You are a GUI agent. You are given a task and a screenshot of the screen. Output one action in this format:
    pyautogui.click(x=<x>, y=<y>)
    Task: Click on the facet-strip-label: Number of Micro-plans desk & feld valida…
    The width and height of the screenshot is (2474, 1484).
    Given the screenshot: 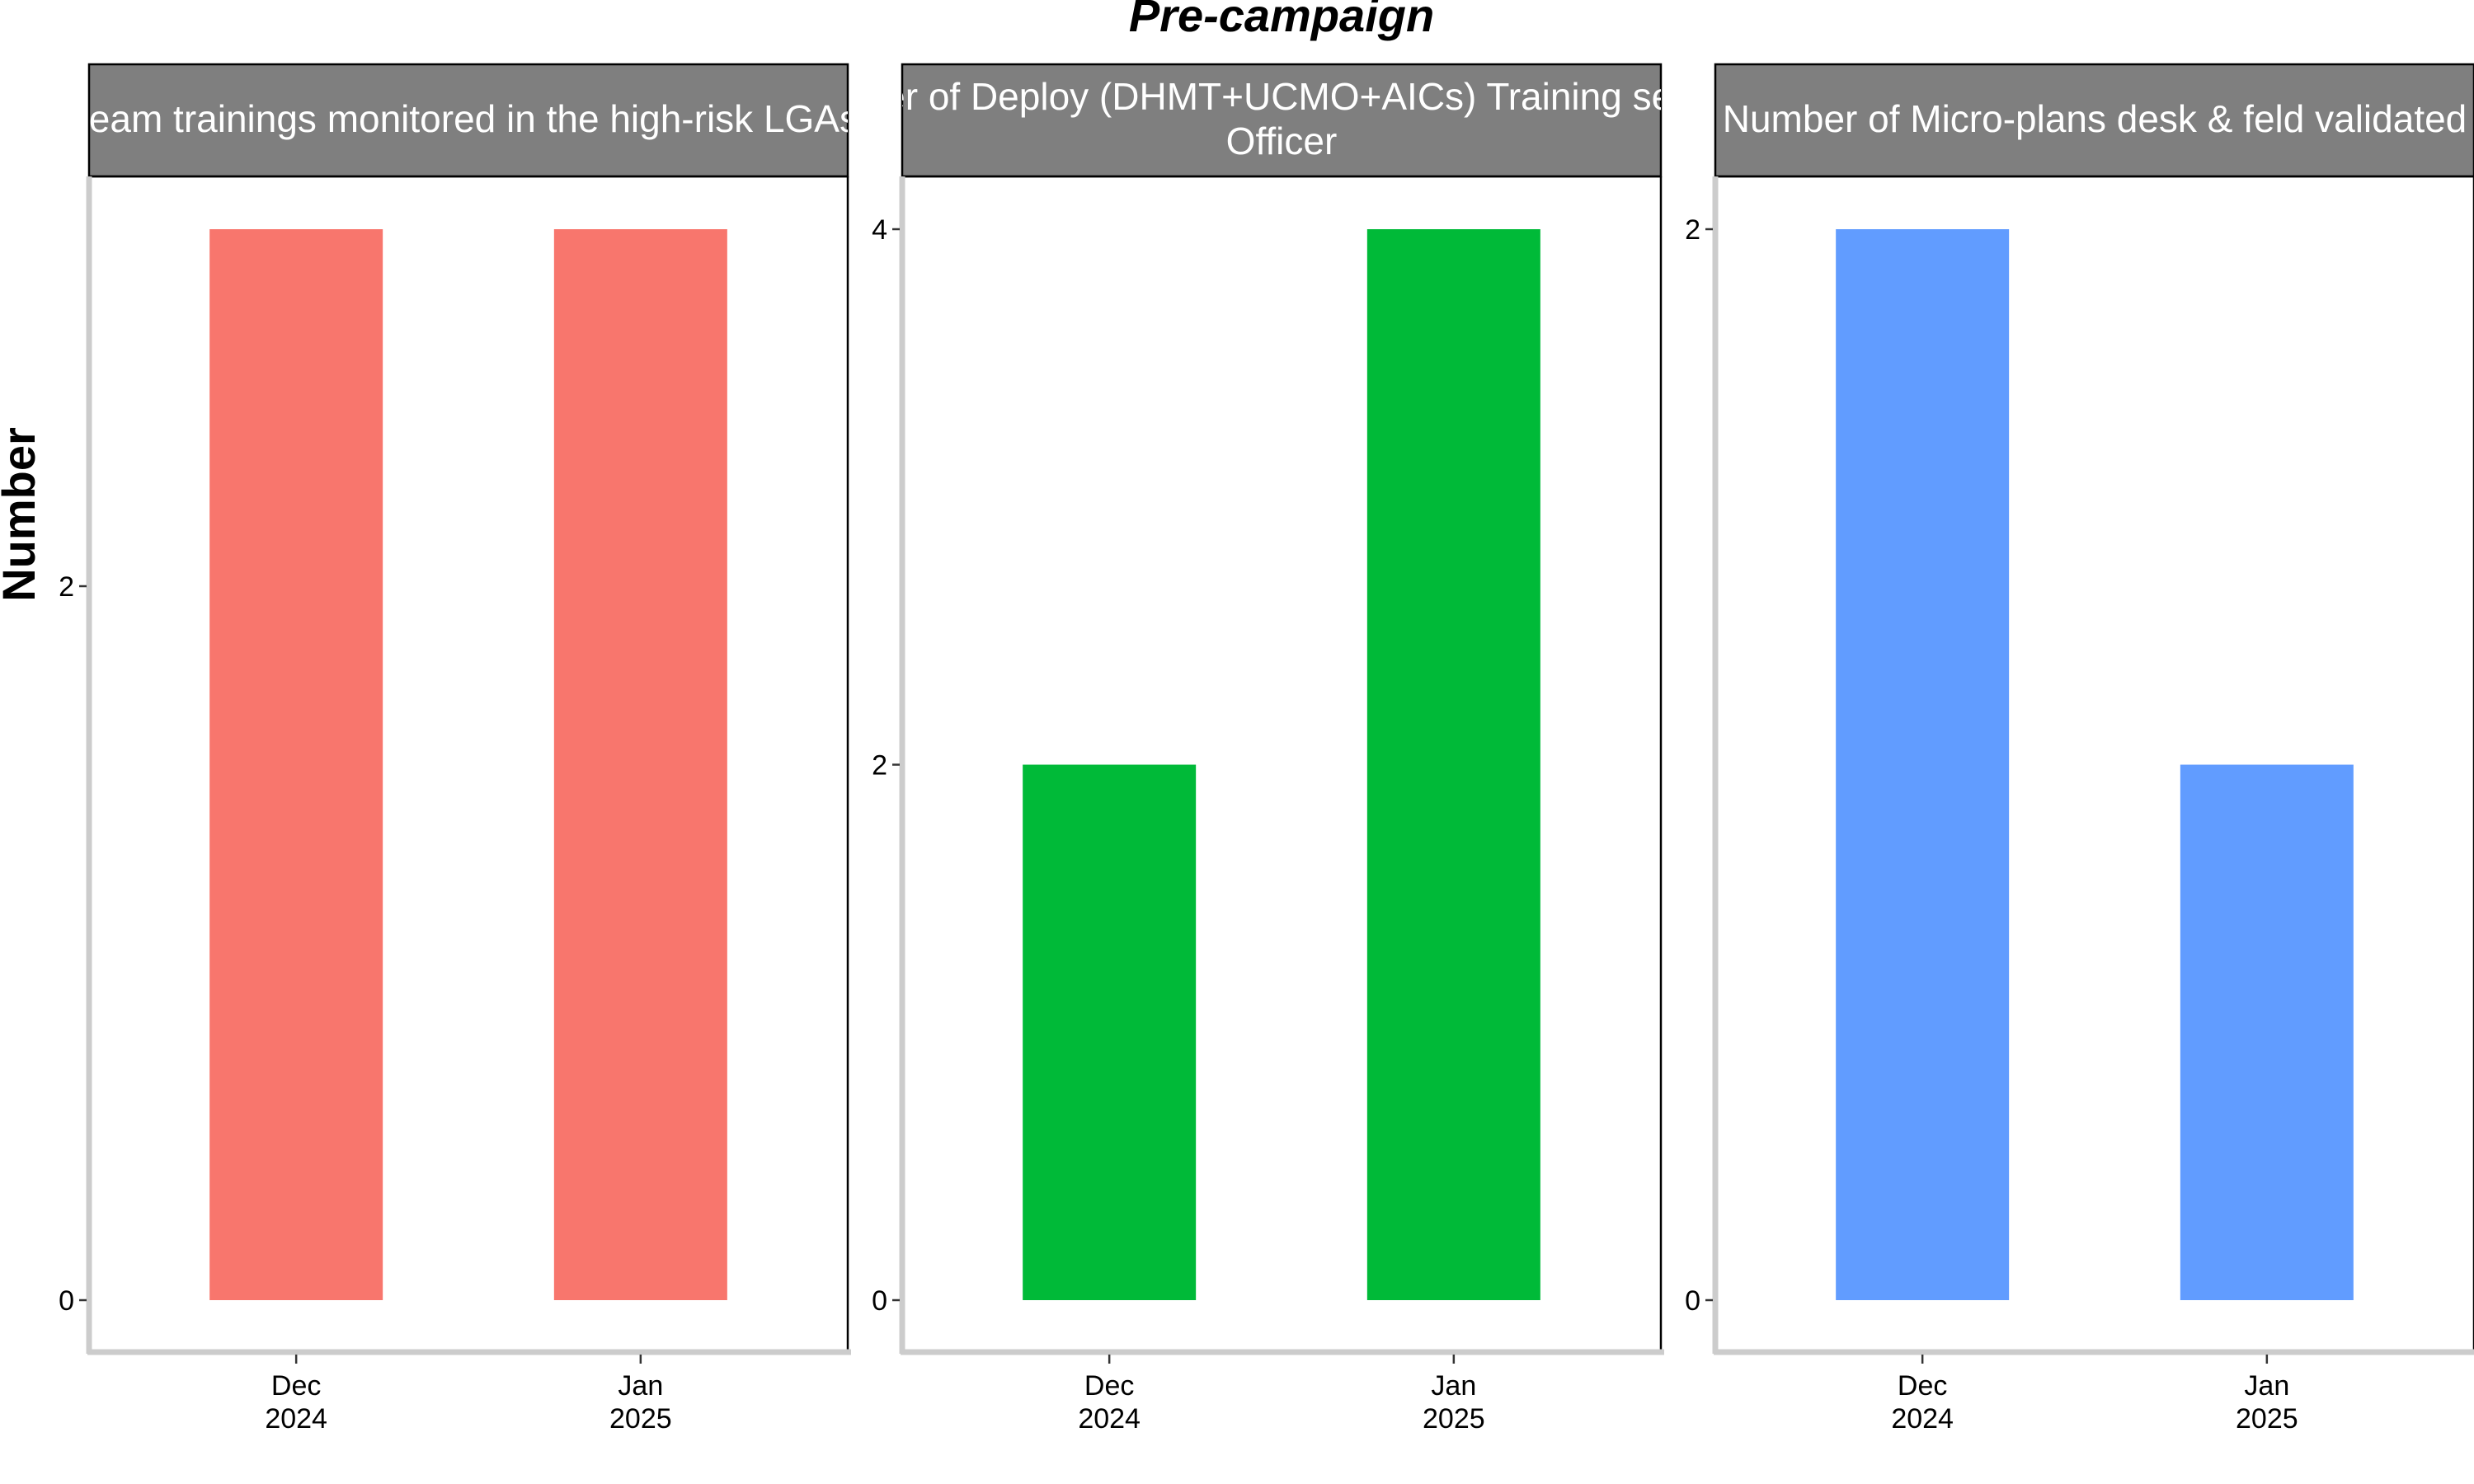 What is the action you would take?
    pyautogui.click(x=2095, y=119)
    